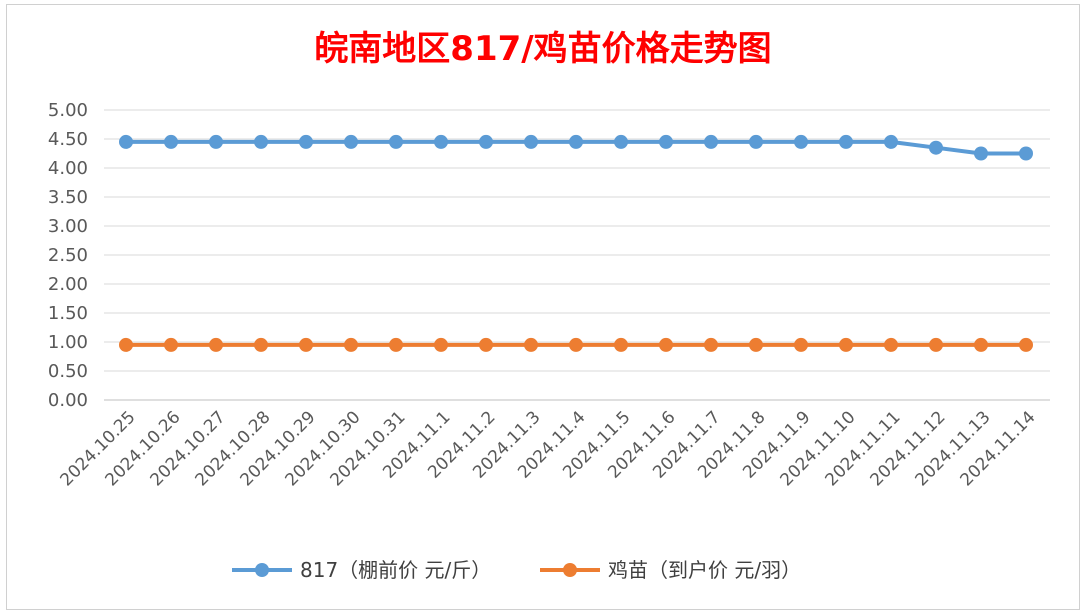  I want to click on legend-label: 817（棚前价 元/斤）, so click(395, 570).